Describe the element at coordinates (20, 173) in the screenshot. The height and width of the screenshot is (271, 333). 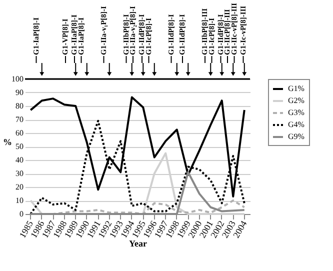
I see `y-tick-label: 30` at that location.